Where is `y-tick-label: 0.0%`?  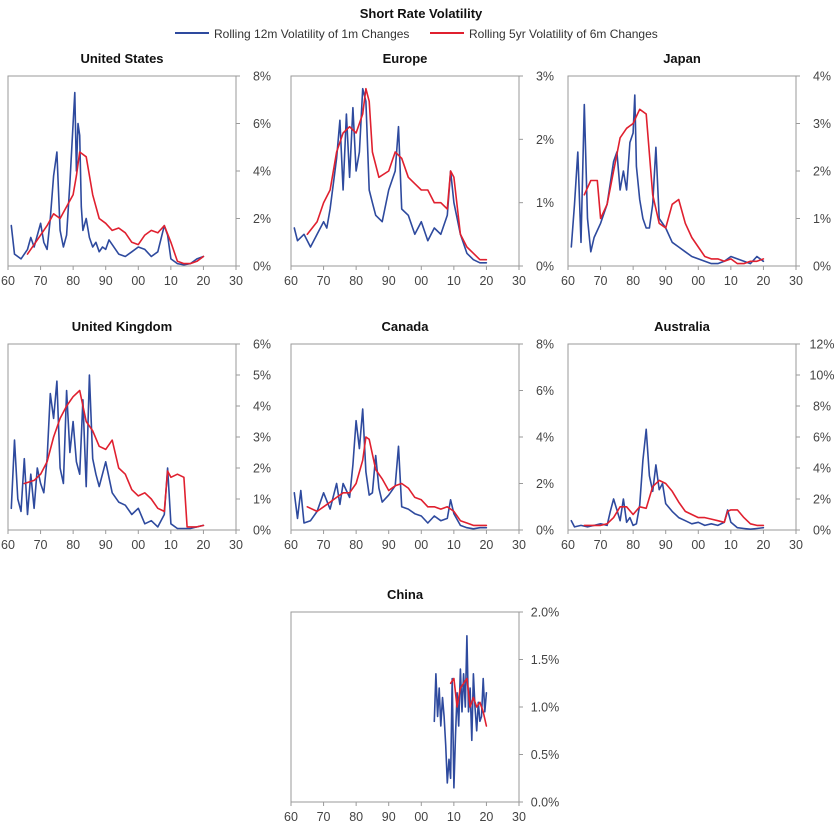 y-tick-label: 0.0% is located at coordinates (545, 803).